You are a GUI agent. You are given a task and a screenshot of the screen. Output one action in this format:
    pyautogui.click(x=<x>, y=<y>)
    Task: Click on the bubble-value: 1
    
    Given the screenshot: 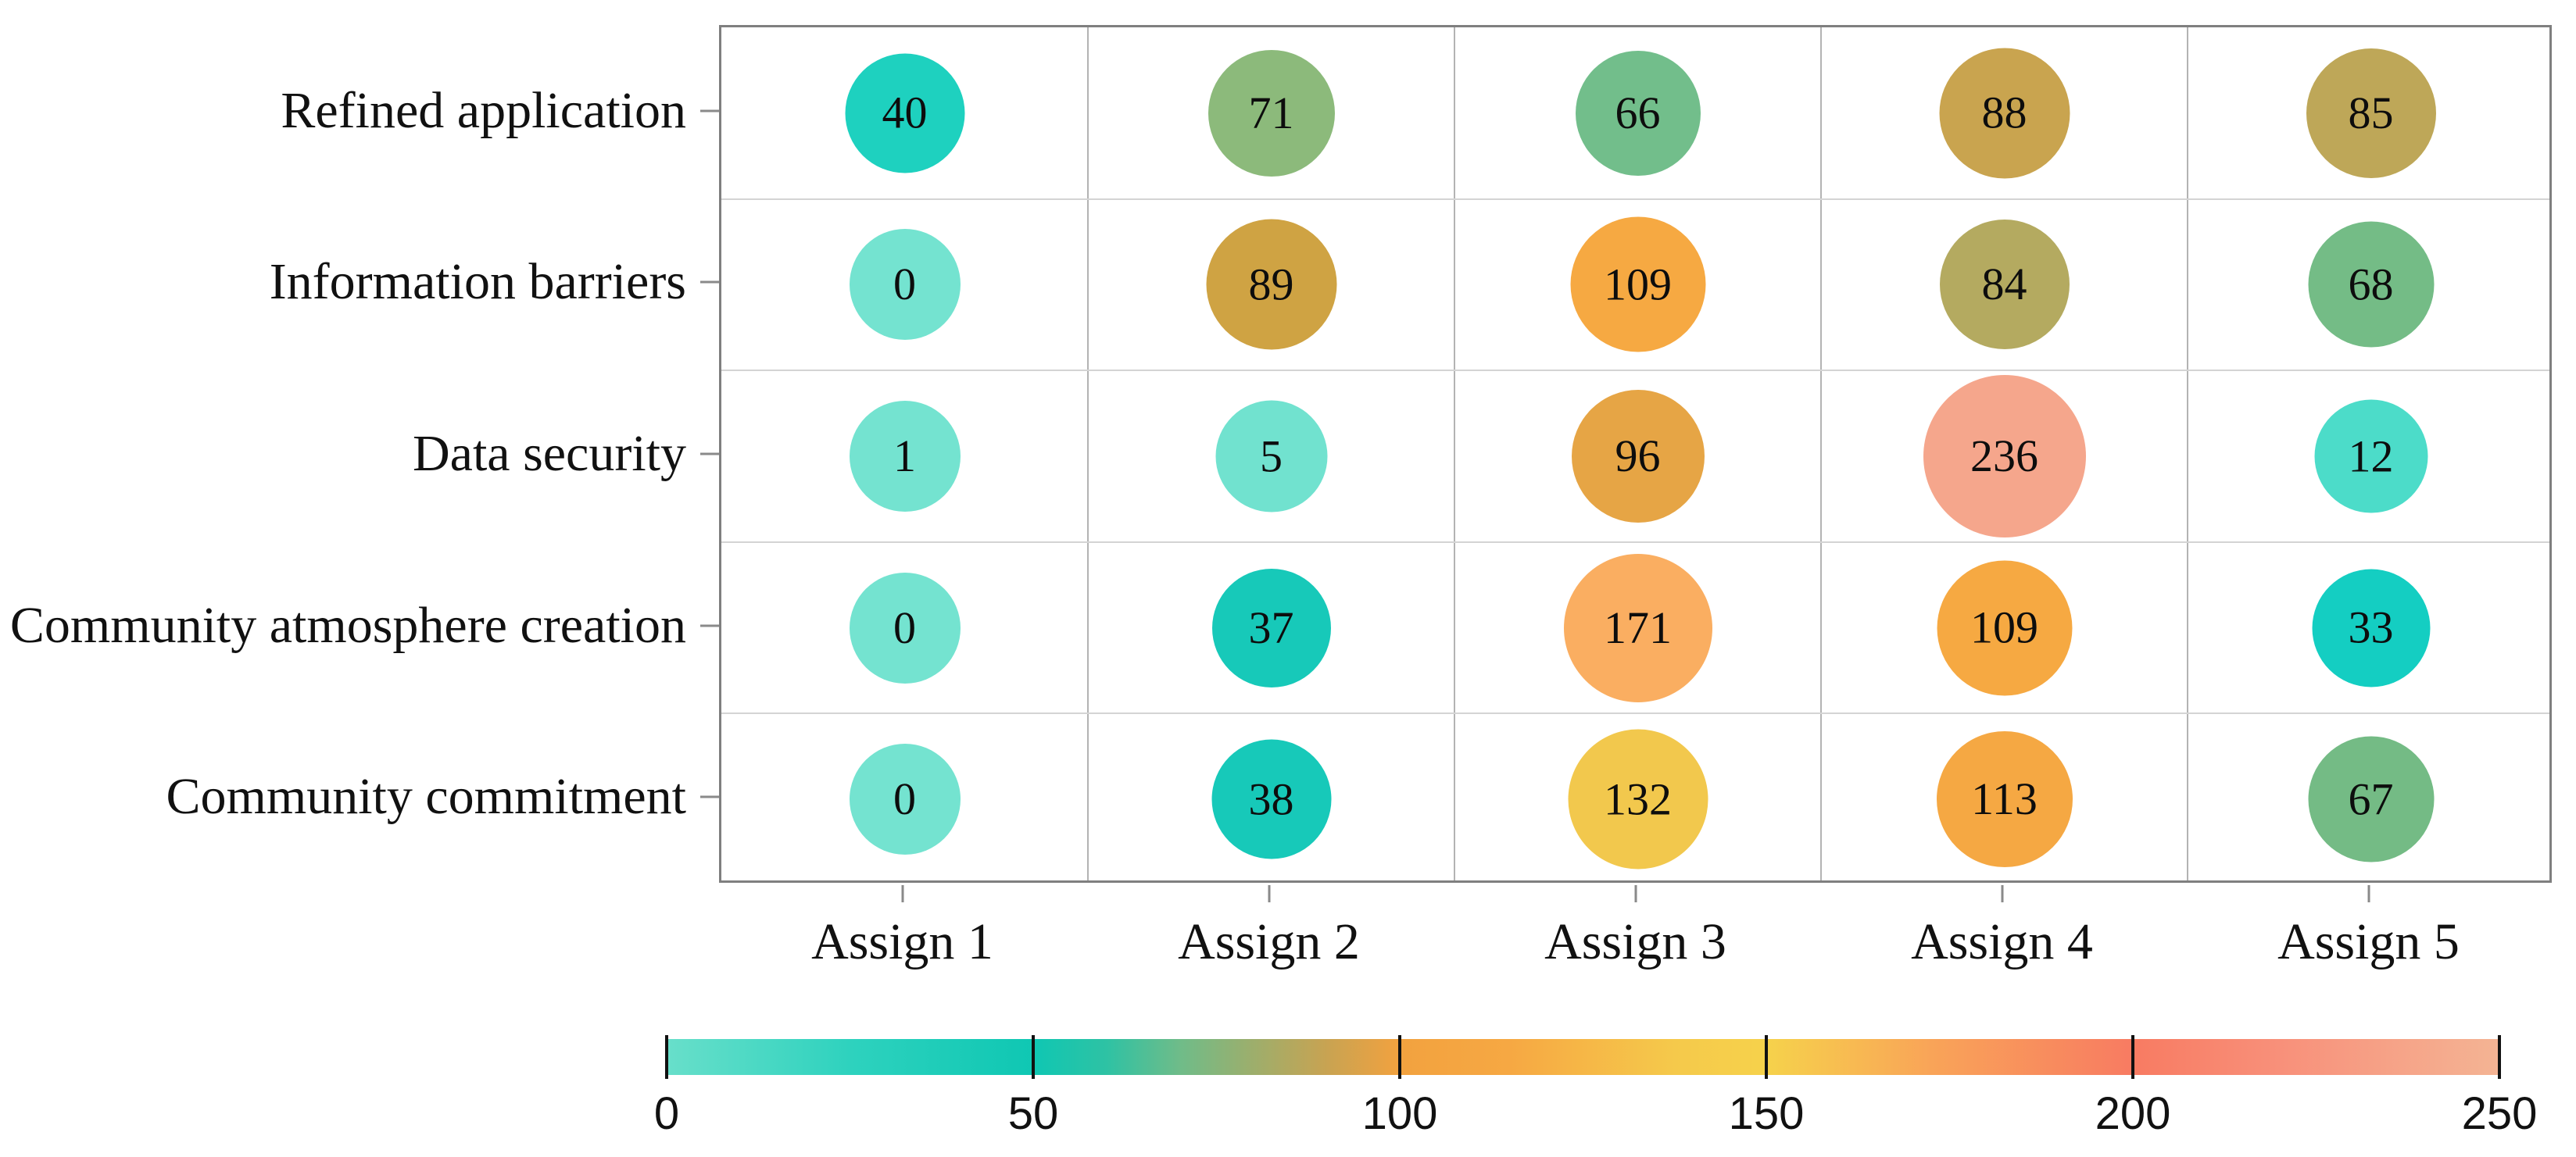 What is the action you would take?
    pyautogui.click(x=904, y=455)
    